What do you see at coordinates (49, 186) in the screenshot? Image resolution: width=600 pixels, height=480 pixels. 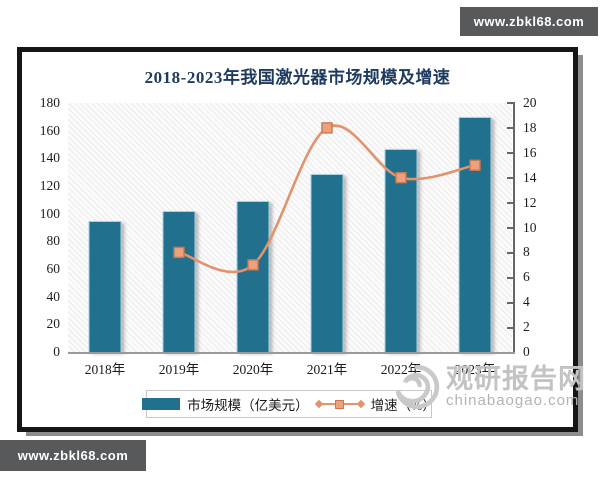 I see `left-axis-tick-label: 120` at bounding box center [49, 186].